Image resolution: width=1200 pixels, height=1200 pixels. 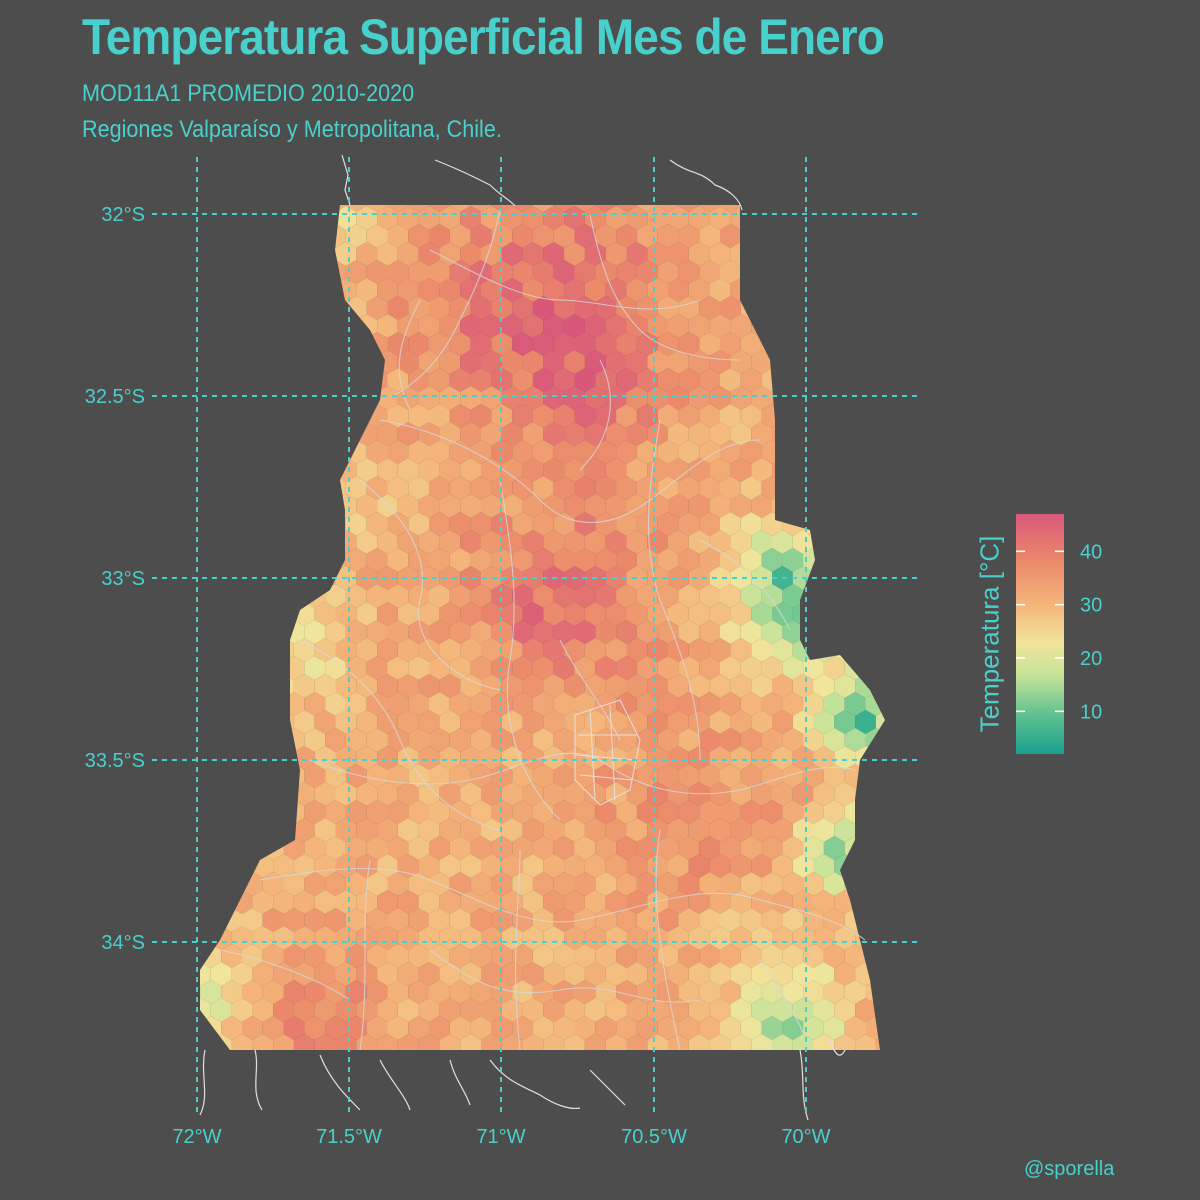 What do you see at coordinates (1091, 659) in the screenshot?
I see `legend-tick-label: 20` at bounding box center [1091, 659].